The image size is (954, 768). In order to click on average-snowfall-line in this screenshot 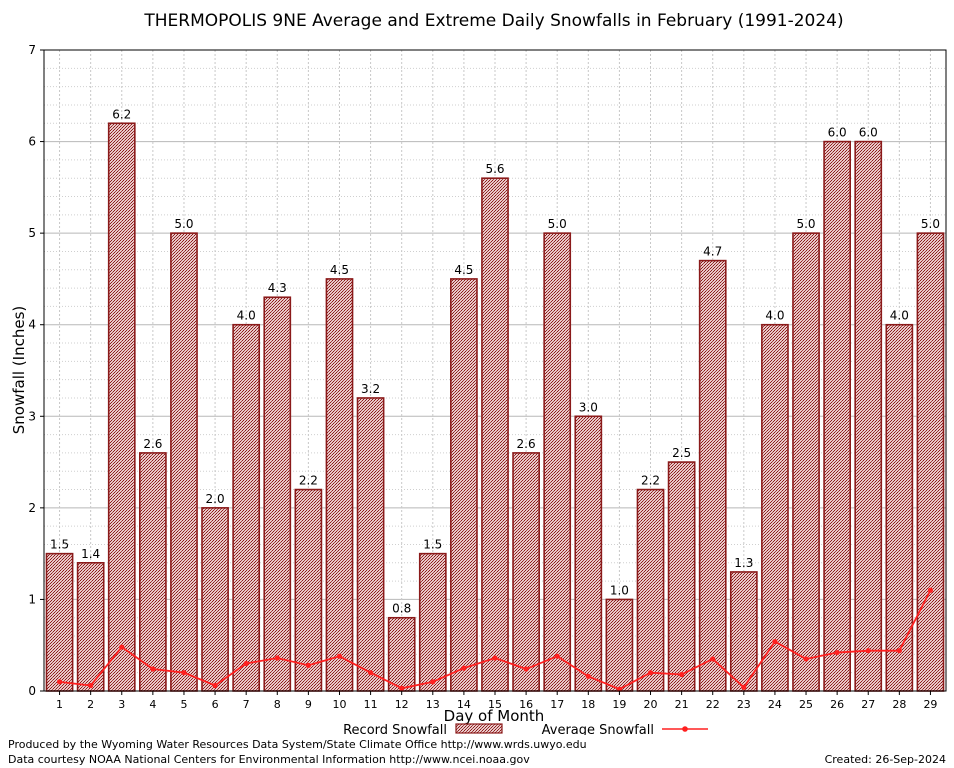, I will do `click(495, 639)`.